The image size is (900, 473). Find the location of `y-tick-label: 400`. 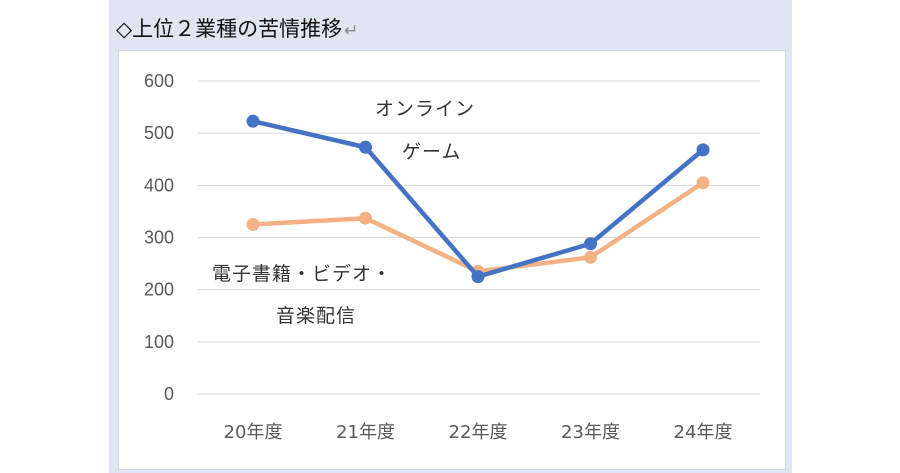

y-tick-label: 400 is located at coordinates (159, 185).